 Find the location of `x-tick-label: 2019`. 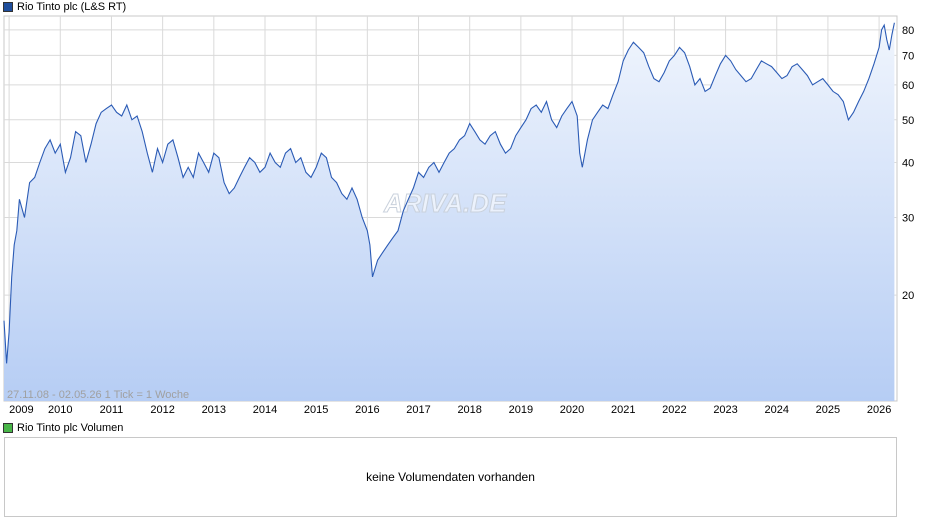

x-tick-label: 2019 is located at coordinates (521, 410).